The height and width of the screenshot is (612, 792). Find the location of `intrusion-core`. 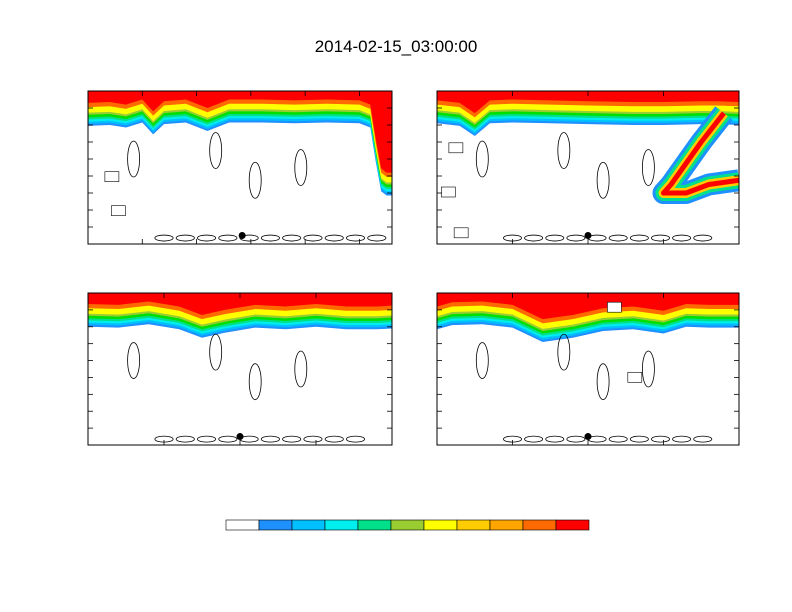

intrusion-core is located at coordinates (700, 153).